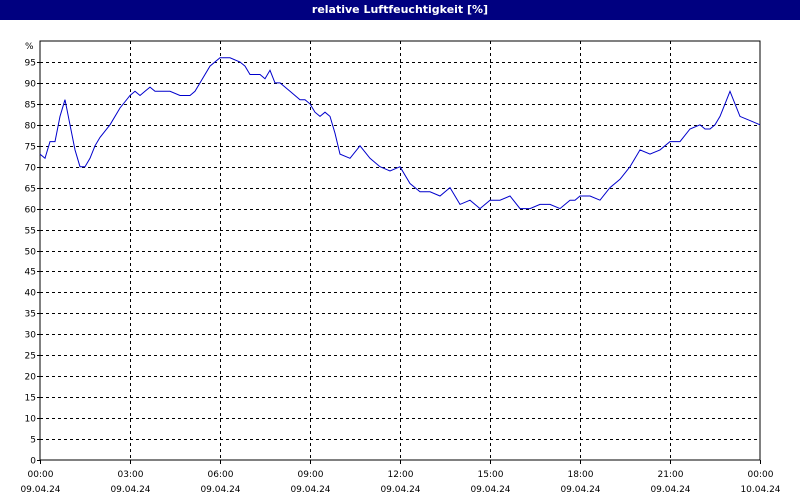 The width and height of the screenshot is (800, 500). I want to click on y-tick-label: 20, so click(31, 378).